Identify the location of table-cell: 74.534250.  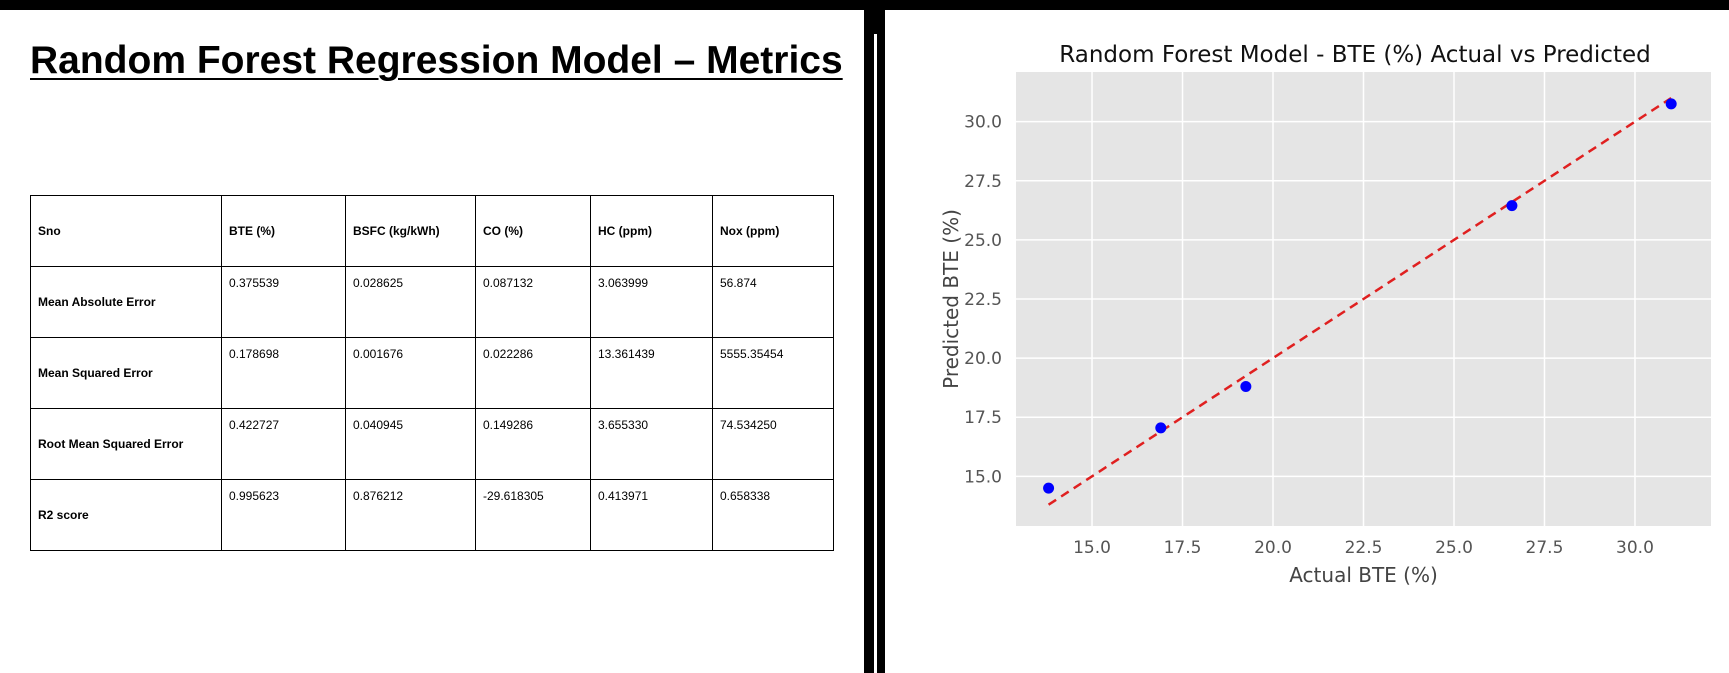
(773, 444).